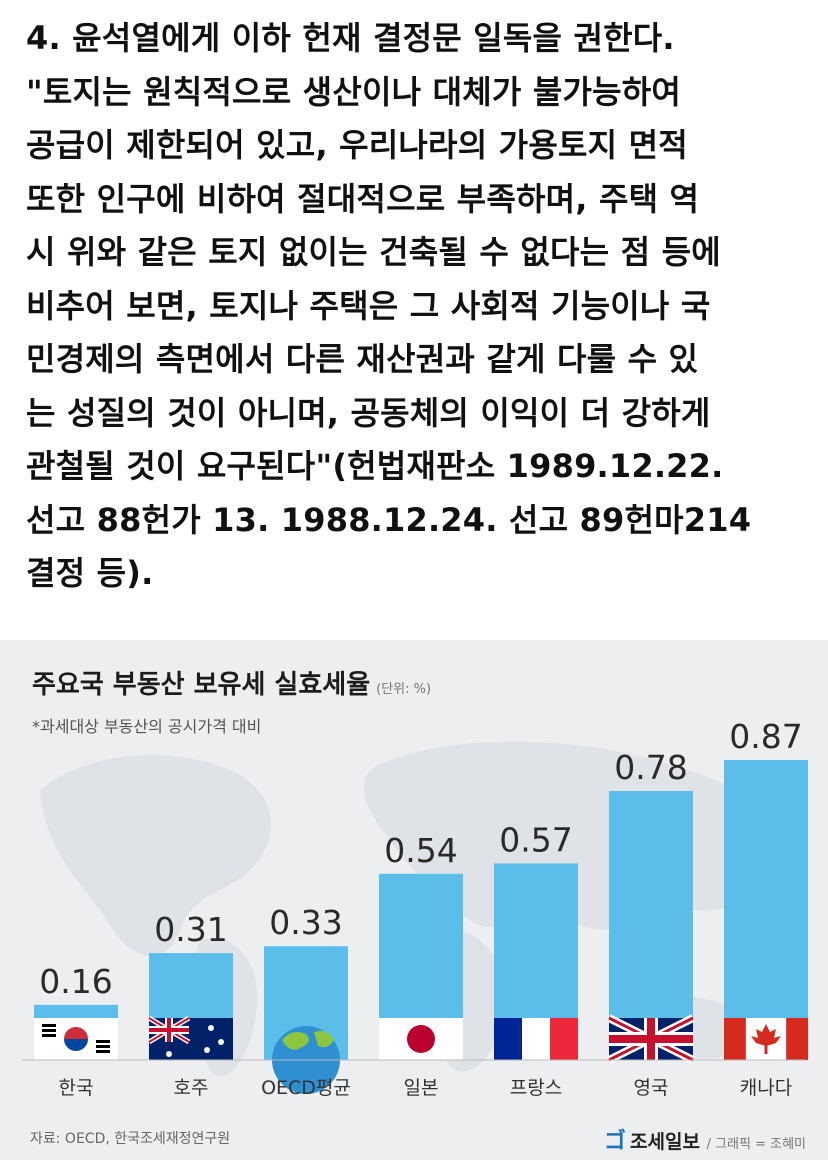  I want to click on data-label-2: 0.33, so click(305, 922).